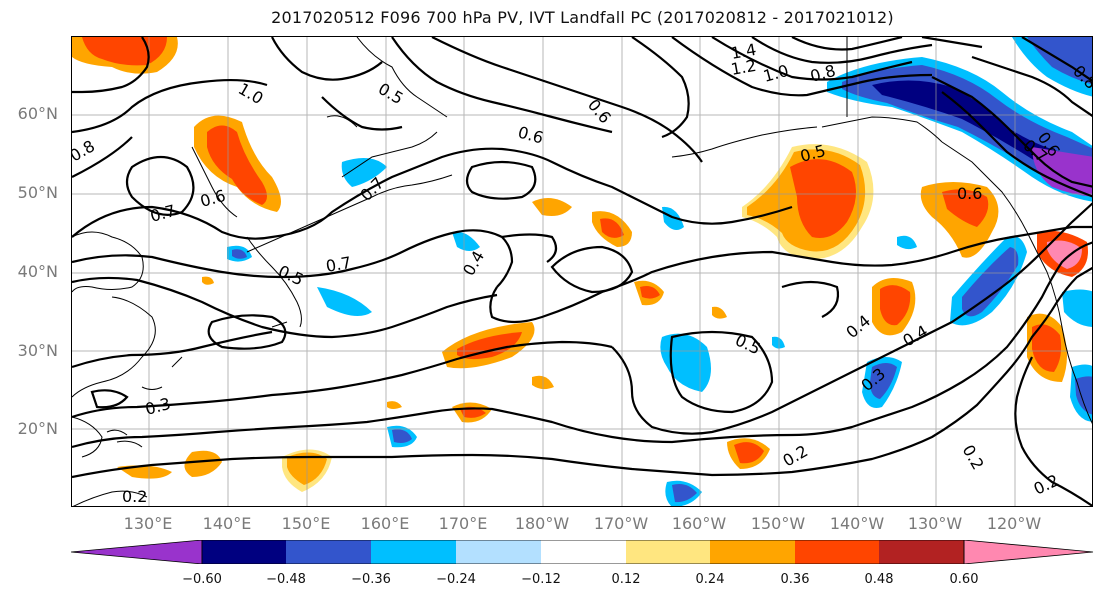 The height and width of the screenshot is (601, 1105). Describe the element at coordinates (227, 523) in the screenshot. I see `lon-label-140e: 140°E` at that location.